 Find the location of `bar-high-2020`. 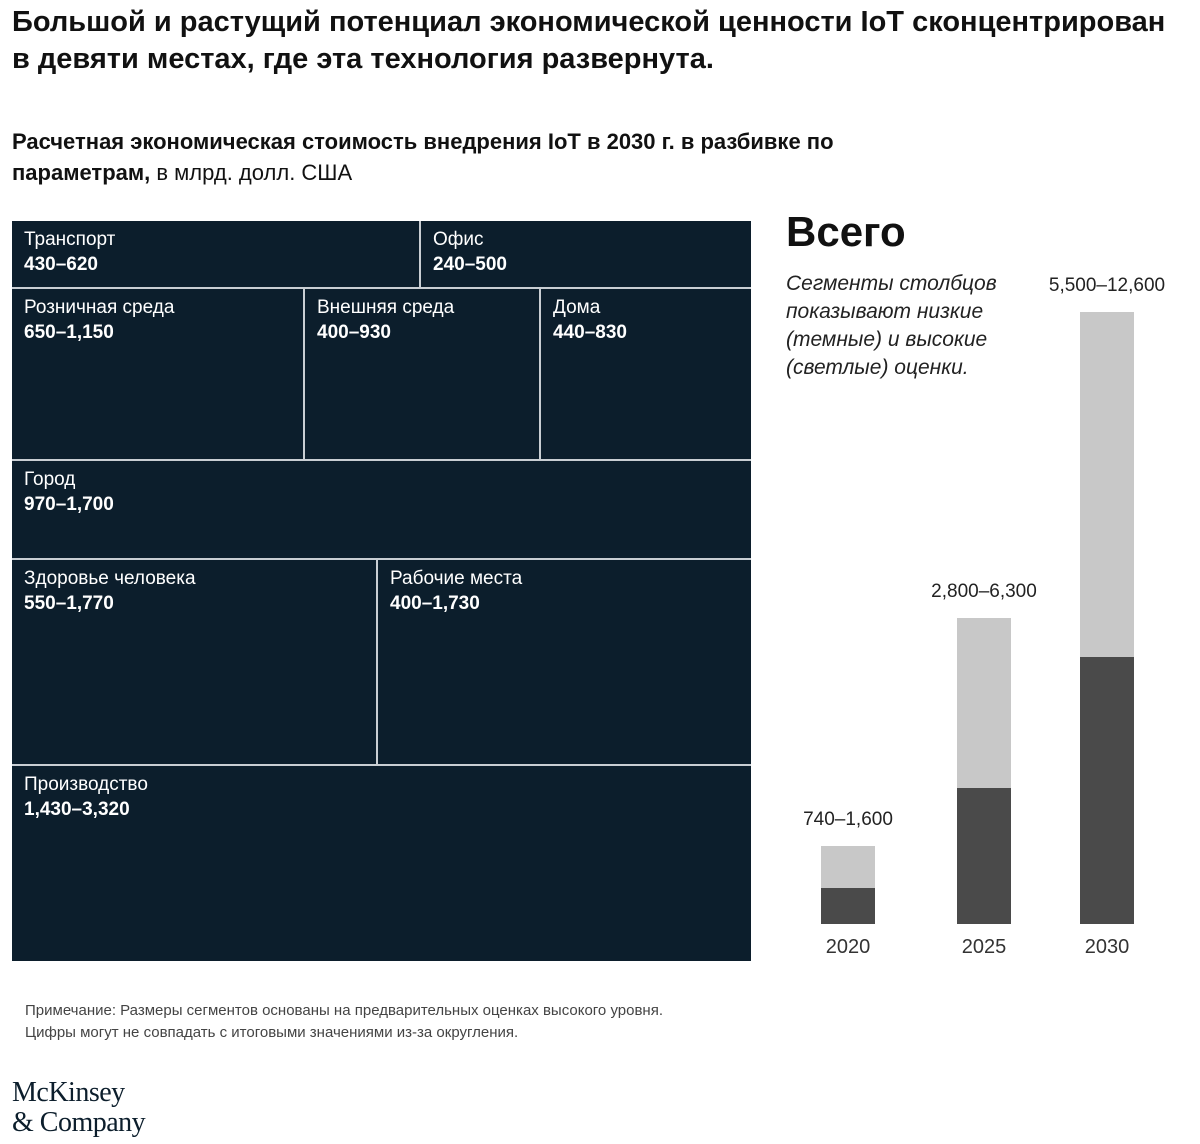

bar-high-2020 is located at coordinates (848, 867).